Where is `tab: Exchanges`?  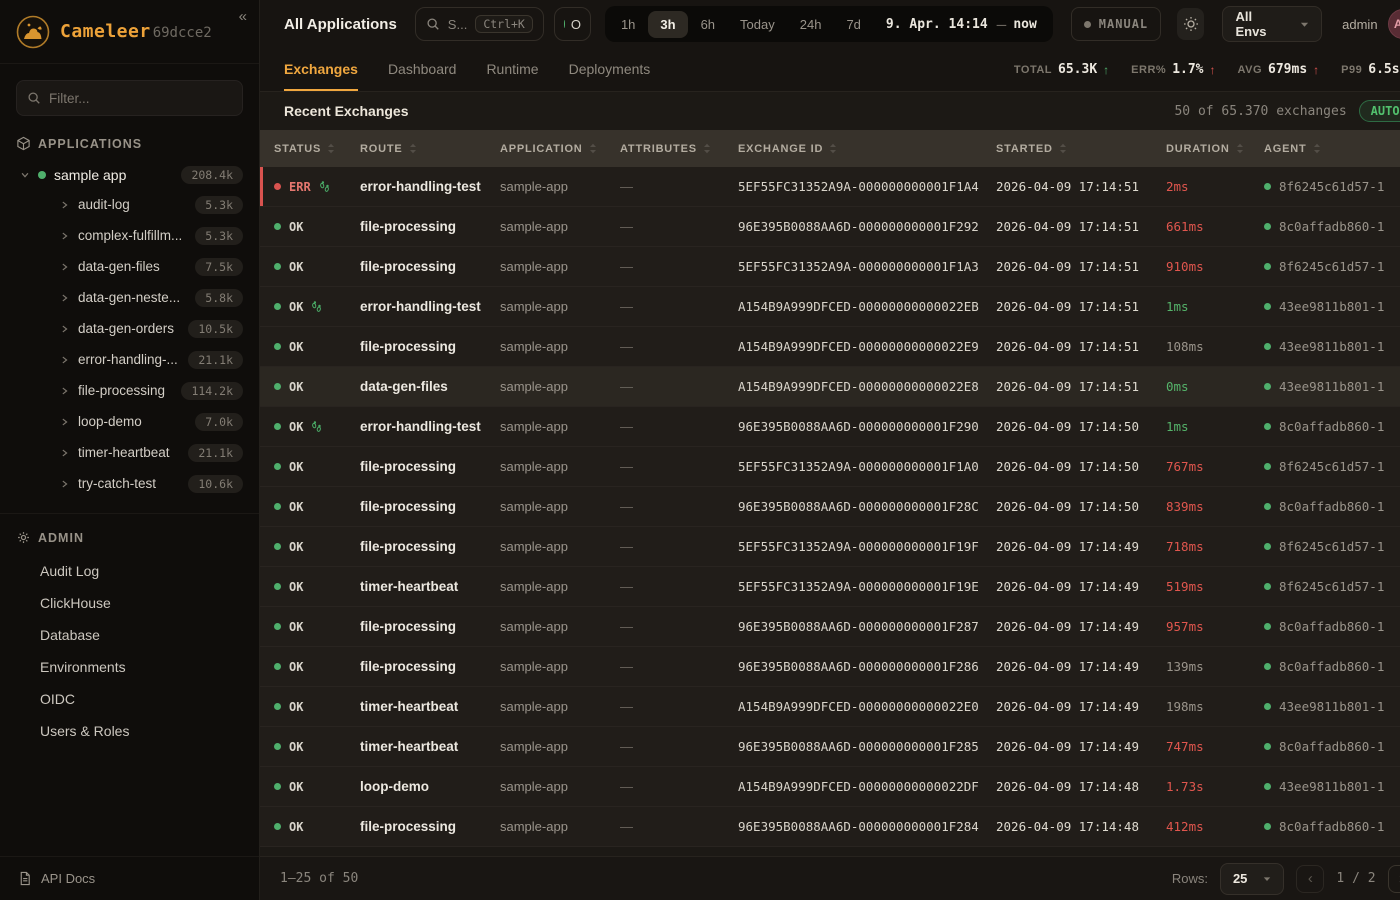
tab: Exchanges is located at coordinates (321, 69).